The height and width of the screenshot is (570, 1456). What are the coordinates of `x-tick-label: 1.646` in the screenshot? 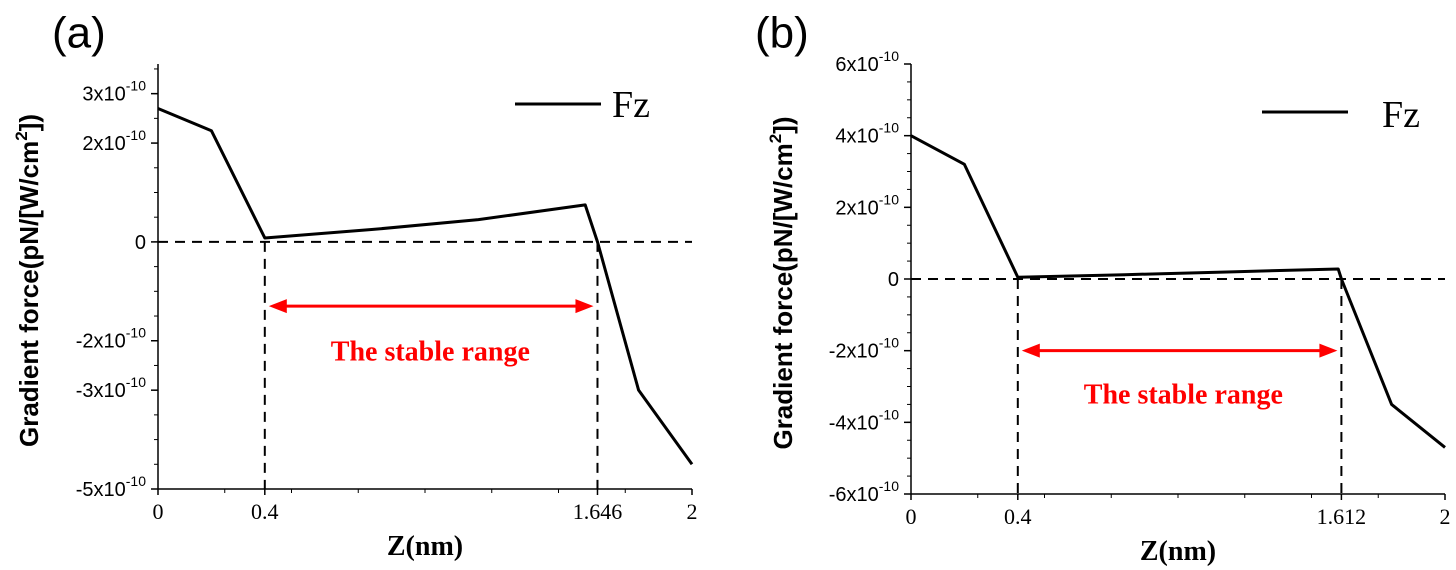 It's located at (598, 511).